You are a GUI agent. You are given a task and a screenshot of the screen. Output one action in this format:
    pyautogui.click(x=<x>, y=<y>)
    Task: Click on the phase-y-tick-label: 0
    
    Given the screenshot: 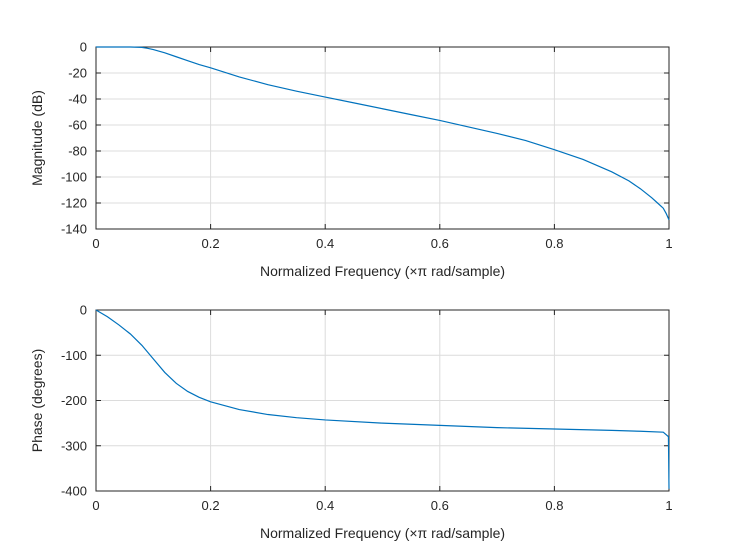 What is the action you would take?
    pyautogui.click(x=83, y=310)
    